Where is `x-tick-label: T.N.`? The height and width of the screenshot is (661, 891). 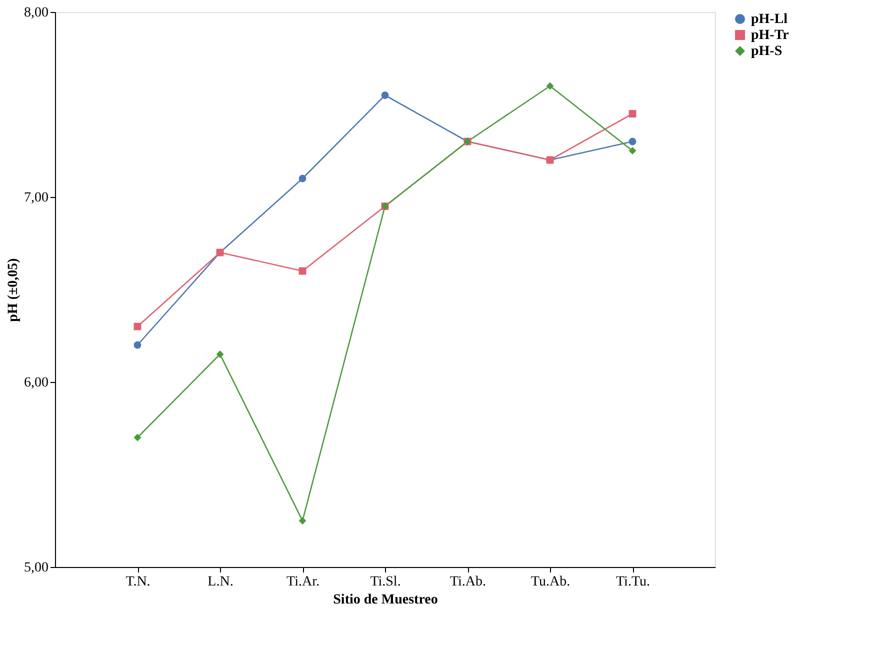
x-tick-label: T.N. is located at coordinates (138, 582).